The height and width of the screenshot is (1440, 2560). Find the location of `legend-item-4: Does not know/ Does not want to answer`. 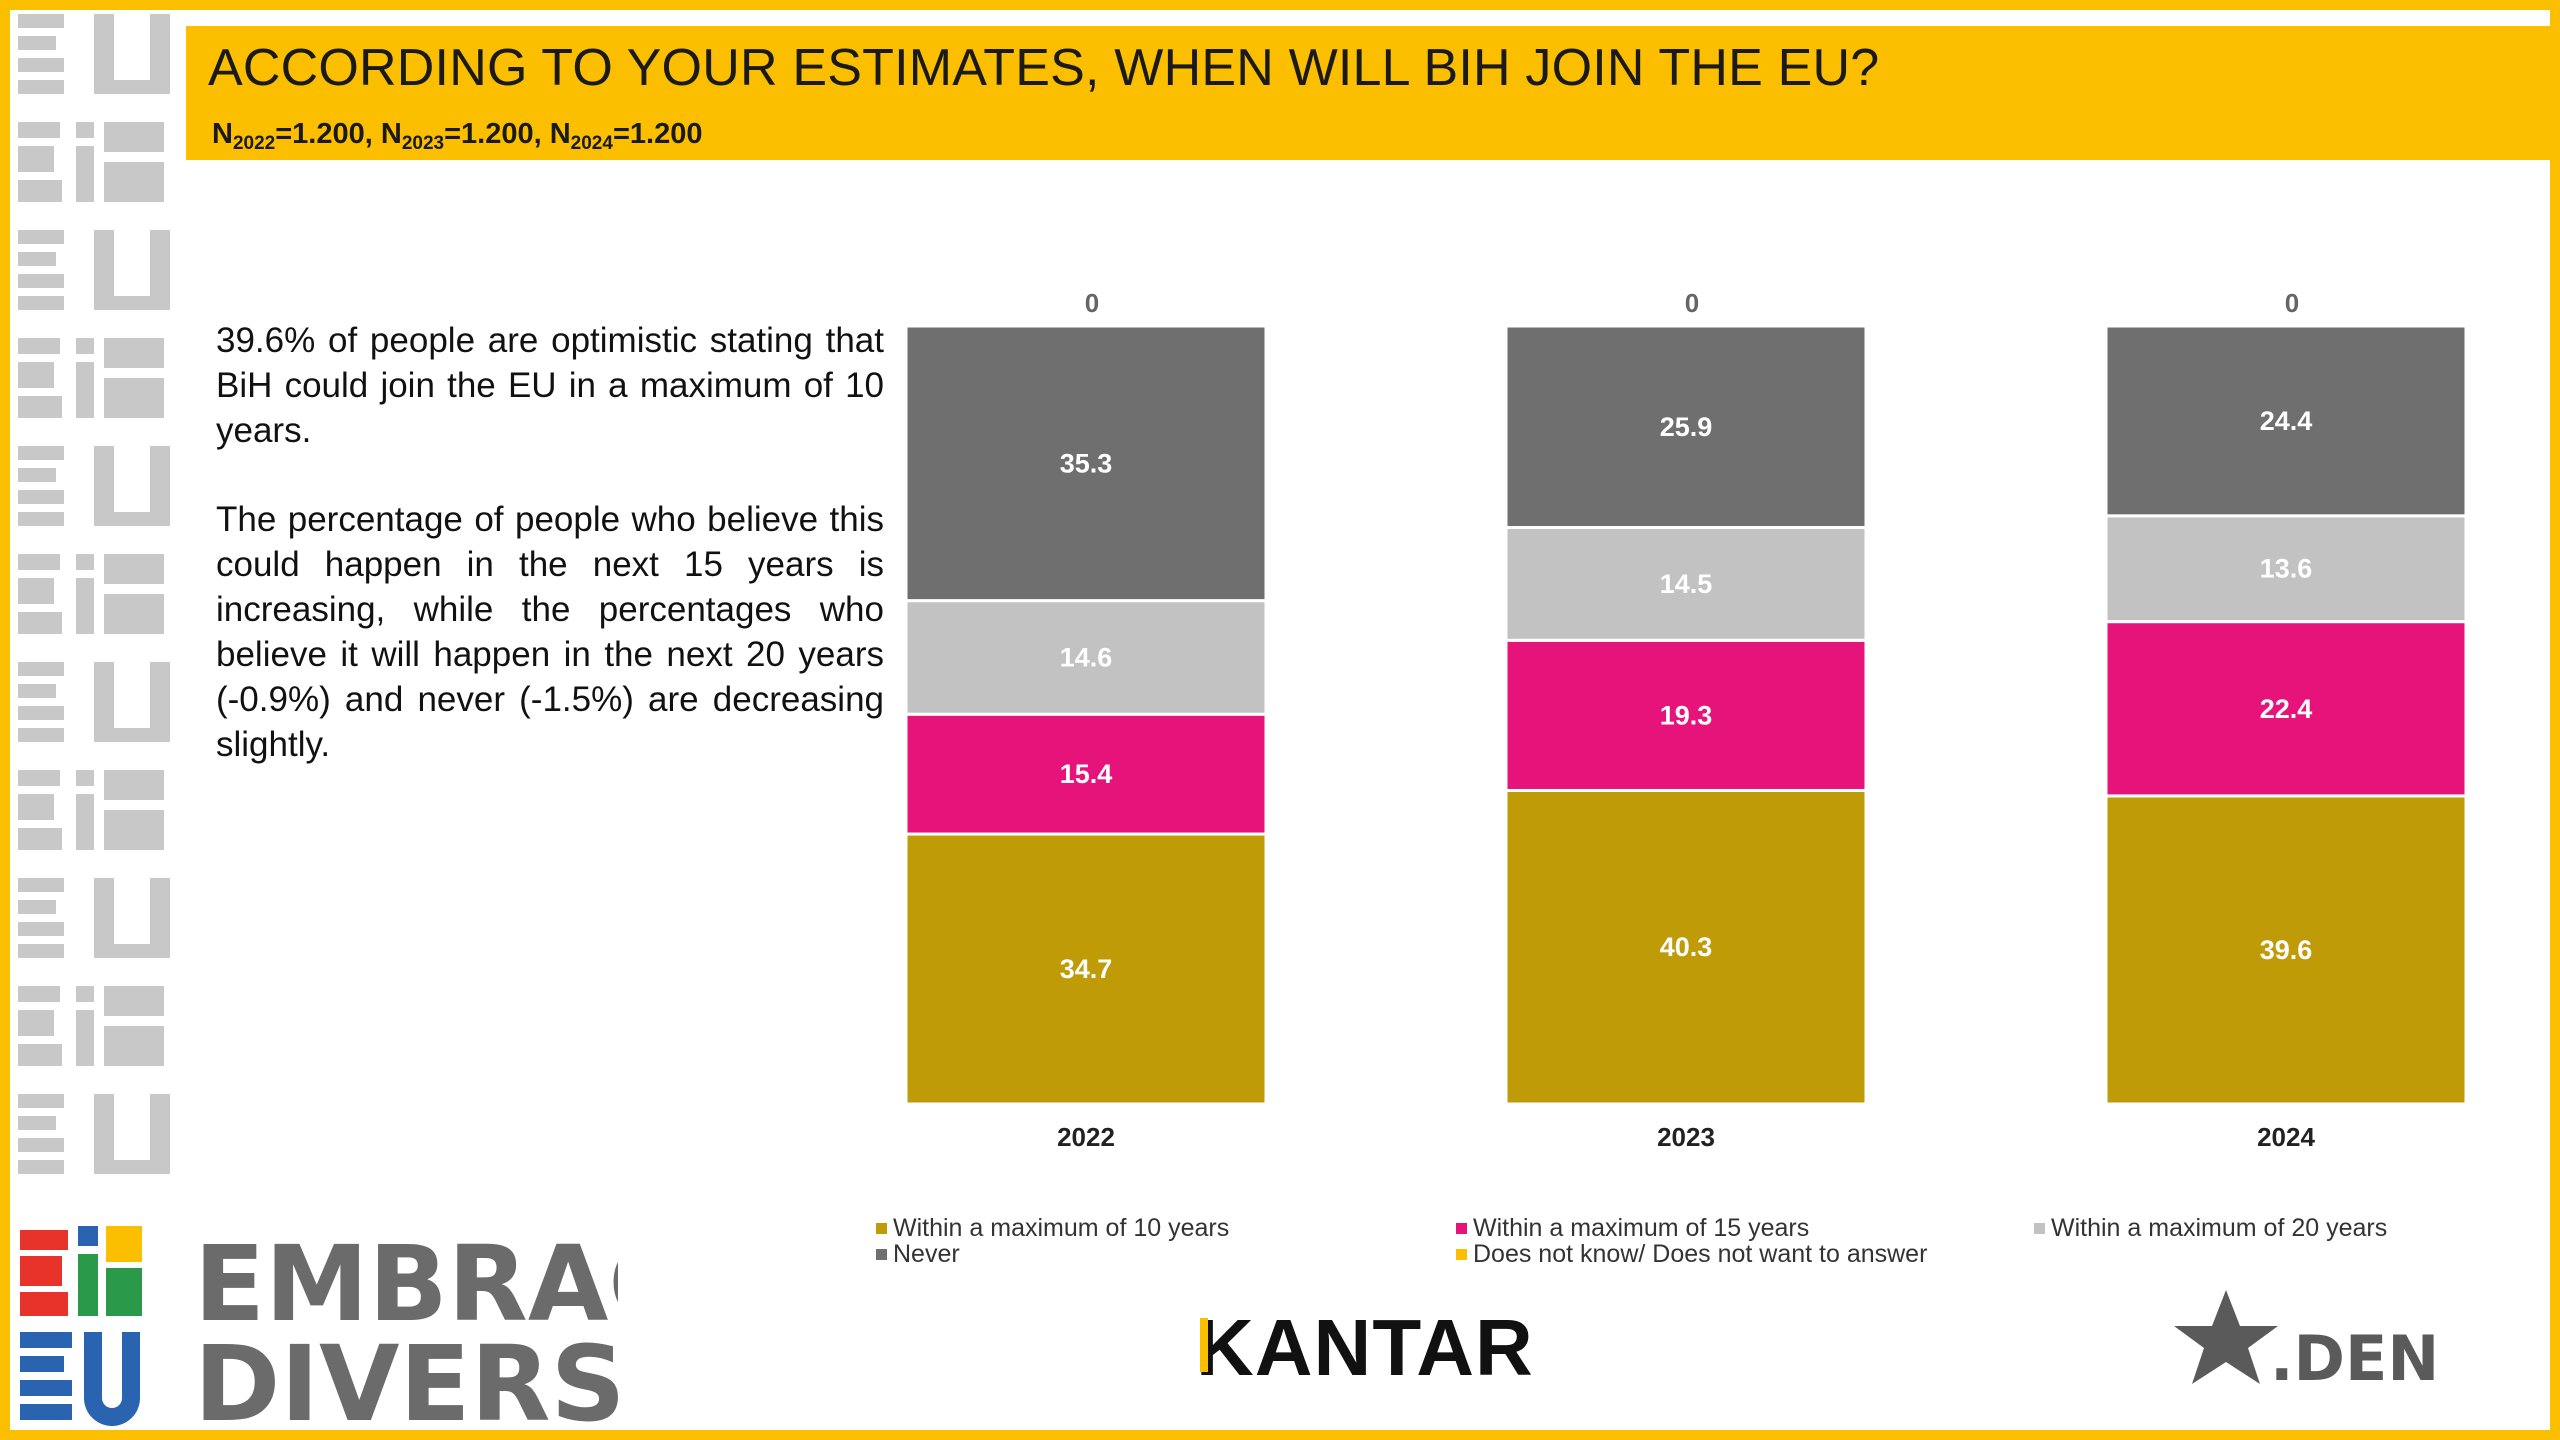

legend-item-4: Does not know/ Does not want to answer is located at coordinates (1691, 1254).